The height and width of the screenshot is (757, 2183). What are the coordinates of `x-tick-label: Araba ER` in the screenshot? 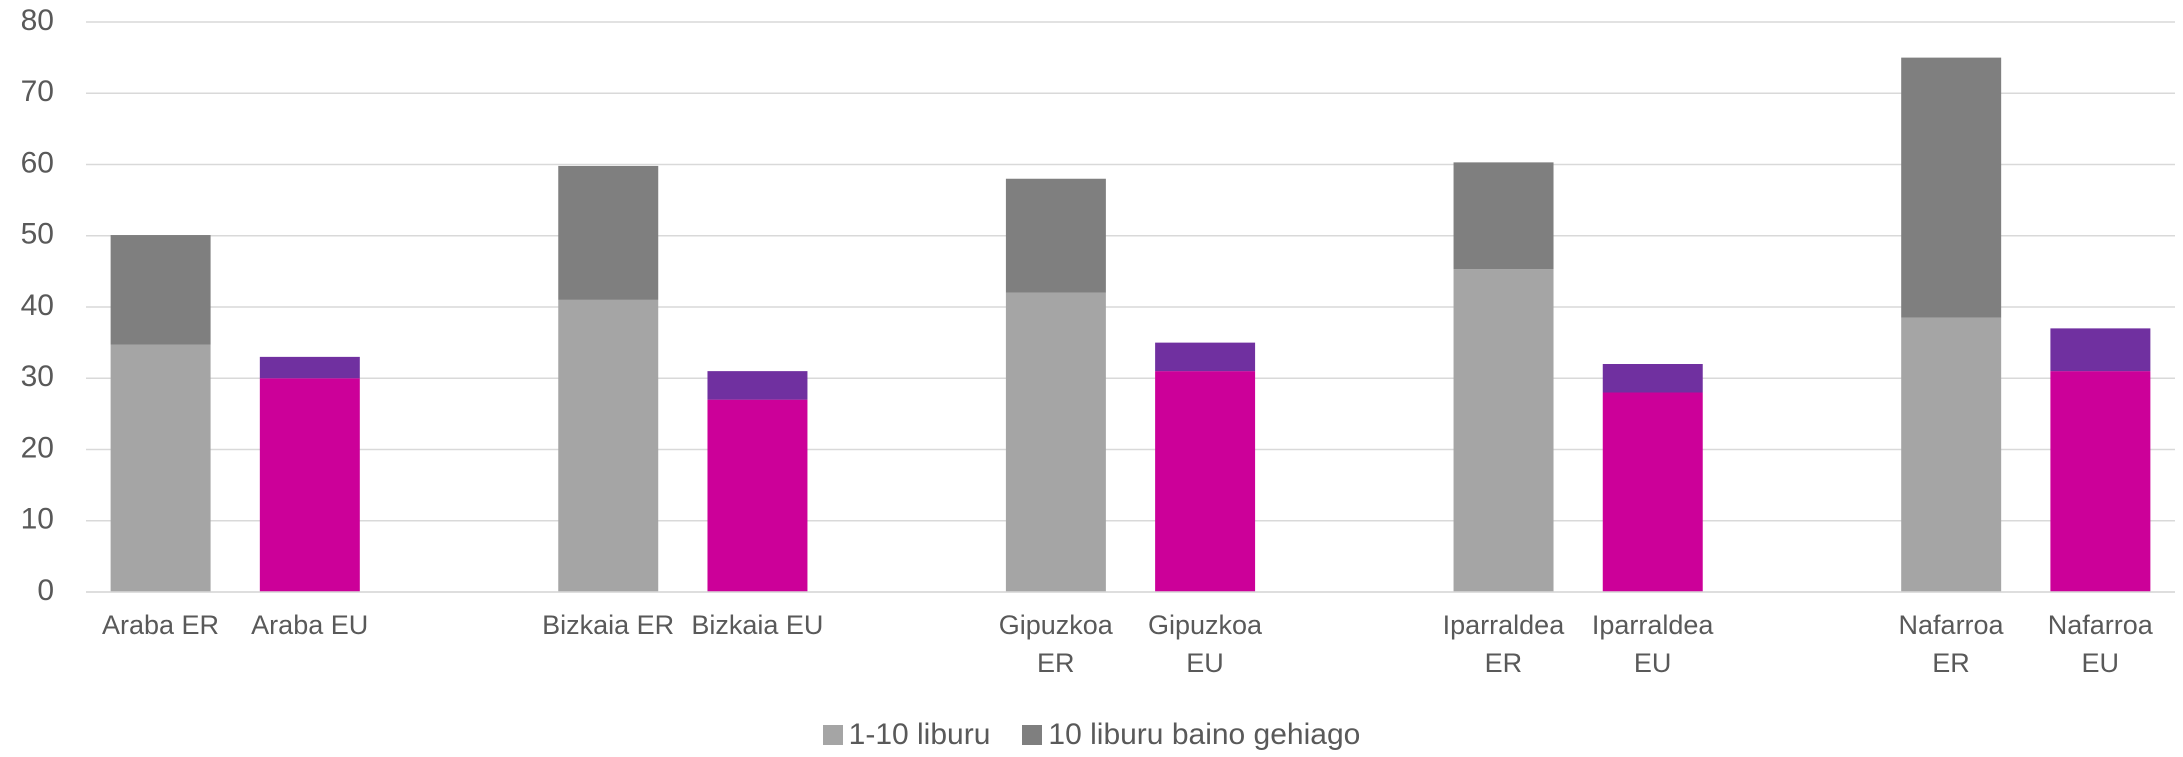 It's located at (160, 625).